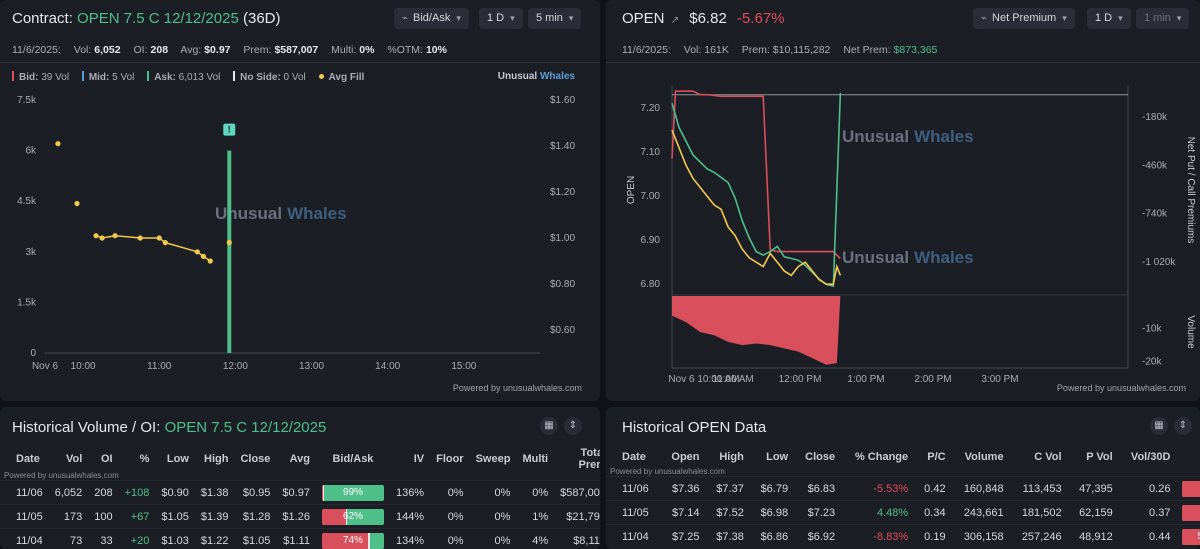  Describe the element at coordinates (368, 540) in the screenshot. I see `mid-share` at that location.